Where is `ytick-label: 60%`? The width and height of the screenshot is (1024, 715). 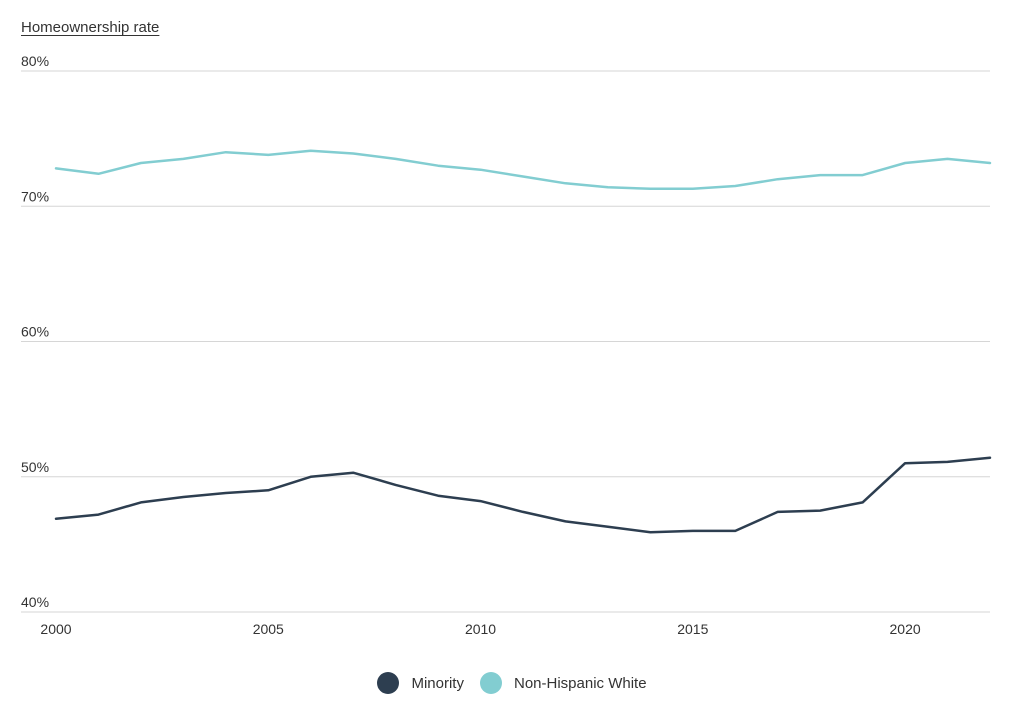
ytick-label: 60% is located at coordinates (35, 332).